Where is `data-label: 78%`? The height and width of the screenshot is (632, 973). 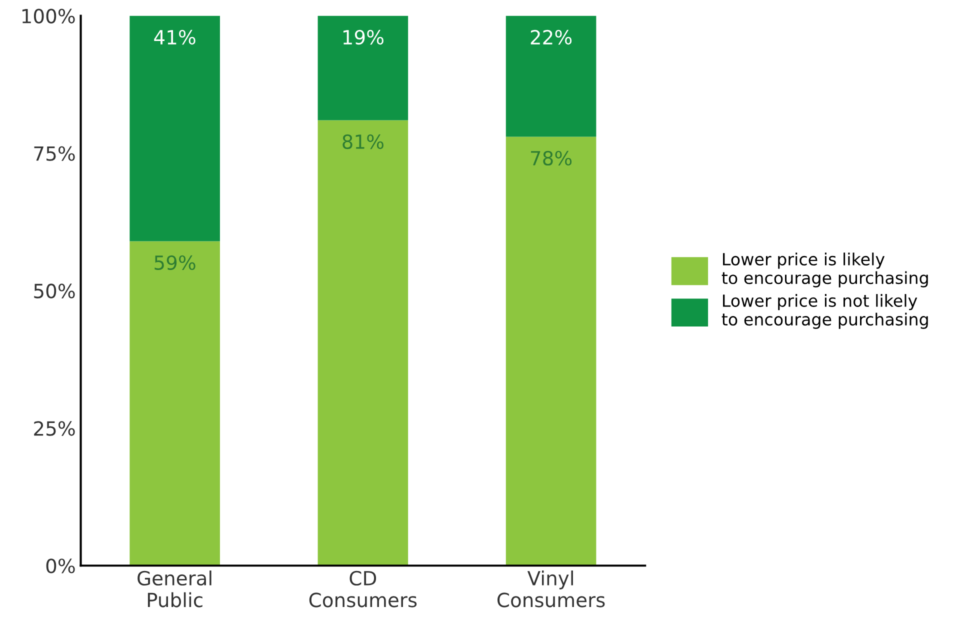
data-label: 78% is located at coordinates (551, 158).